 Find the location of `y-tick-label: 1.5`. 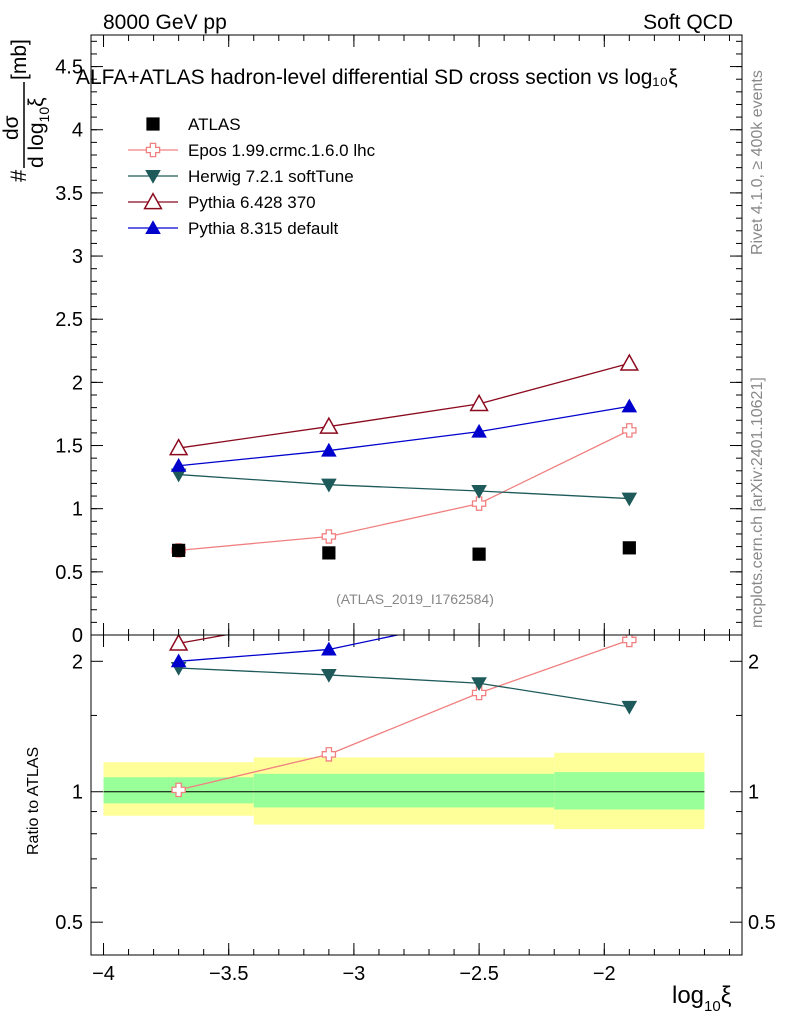

y-tick-label: 1.5 is located at coordinates (69, 447).